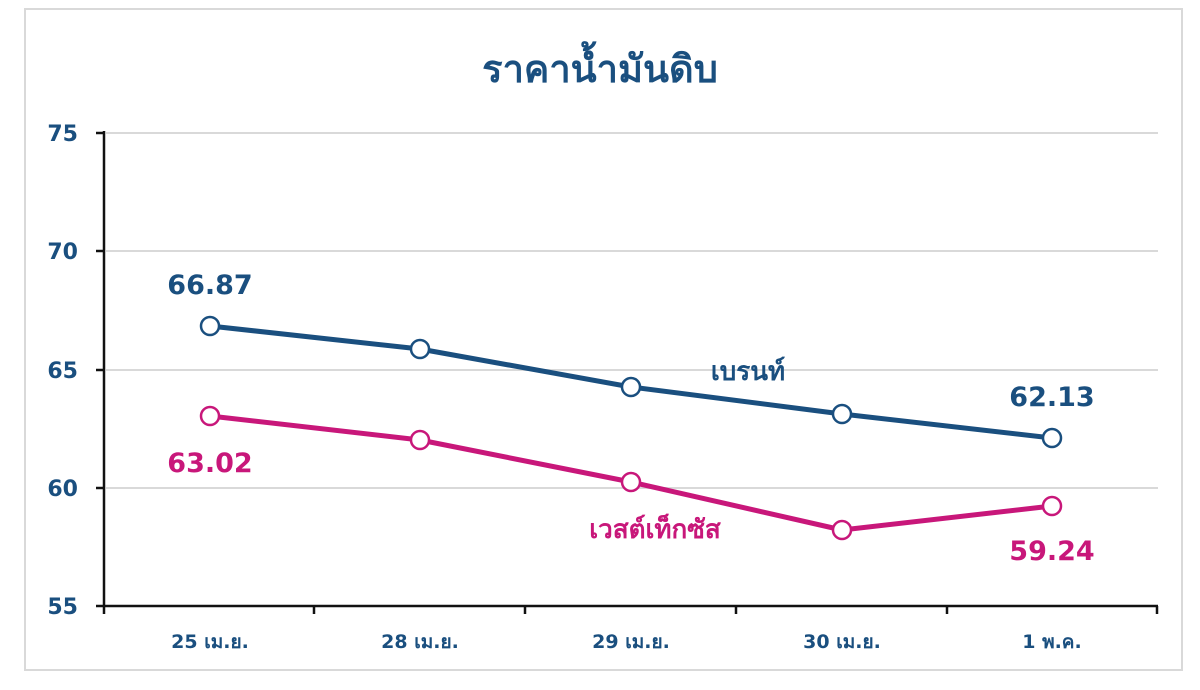 Image resolution: width=1200 pixels, height=690 pixels. I want to click on x-tick: 29 เม.ย., so click(631, 642).